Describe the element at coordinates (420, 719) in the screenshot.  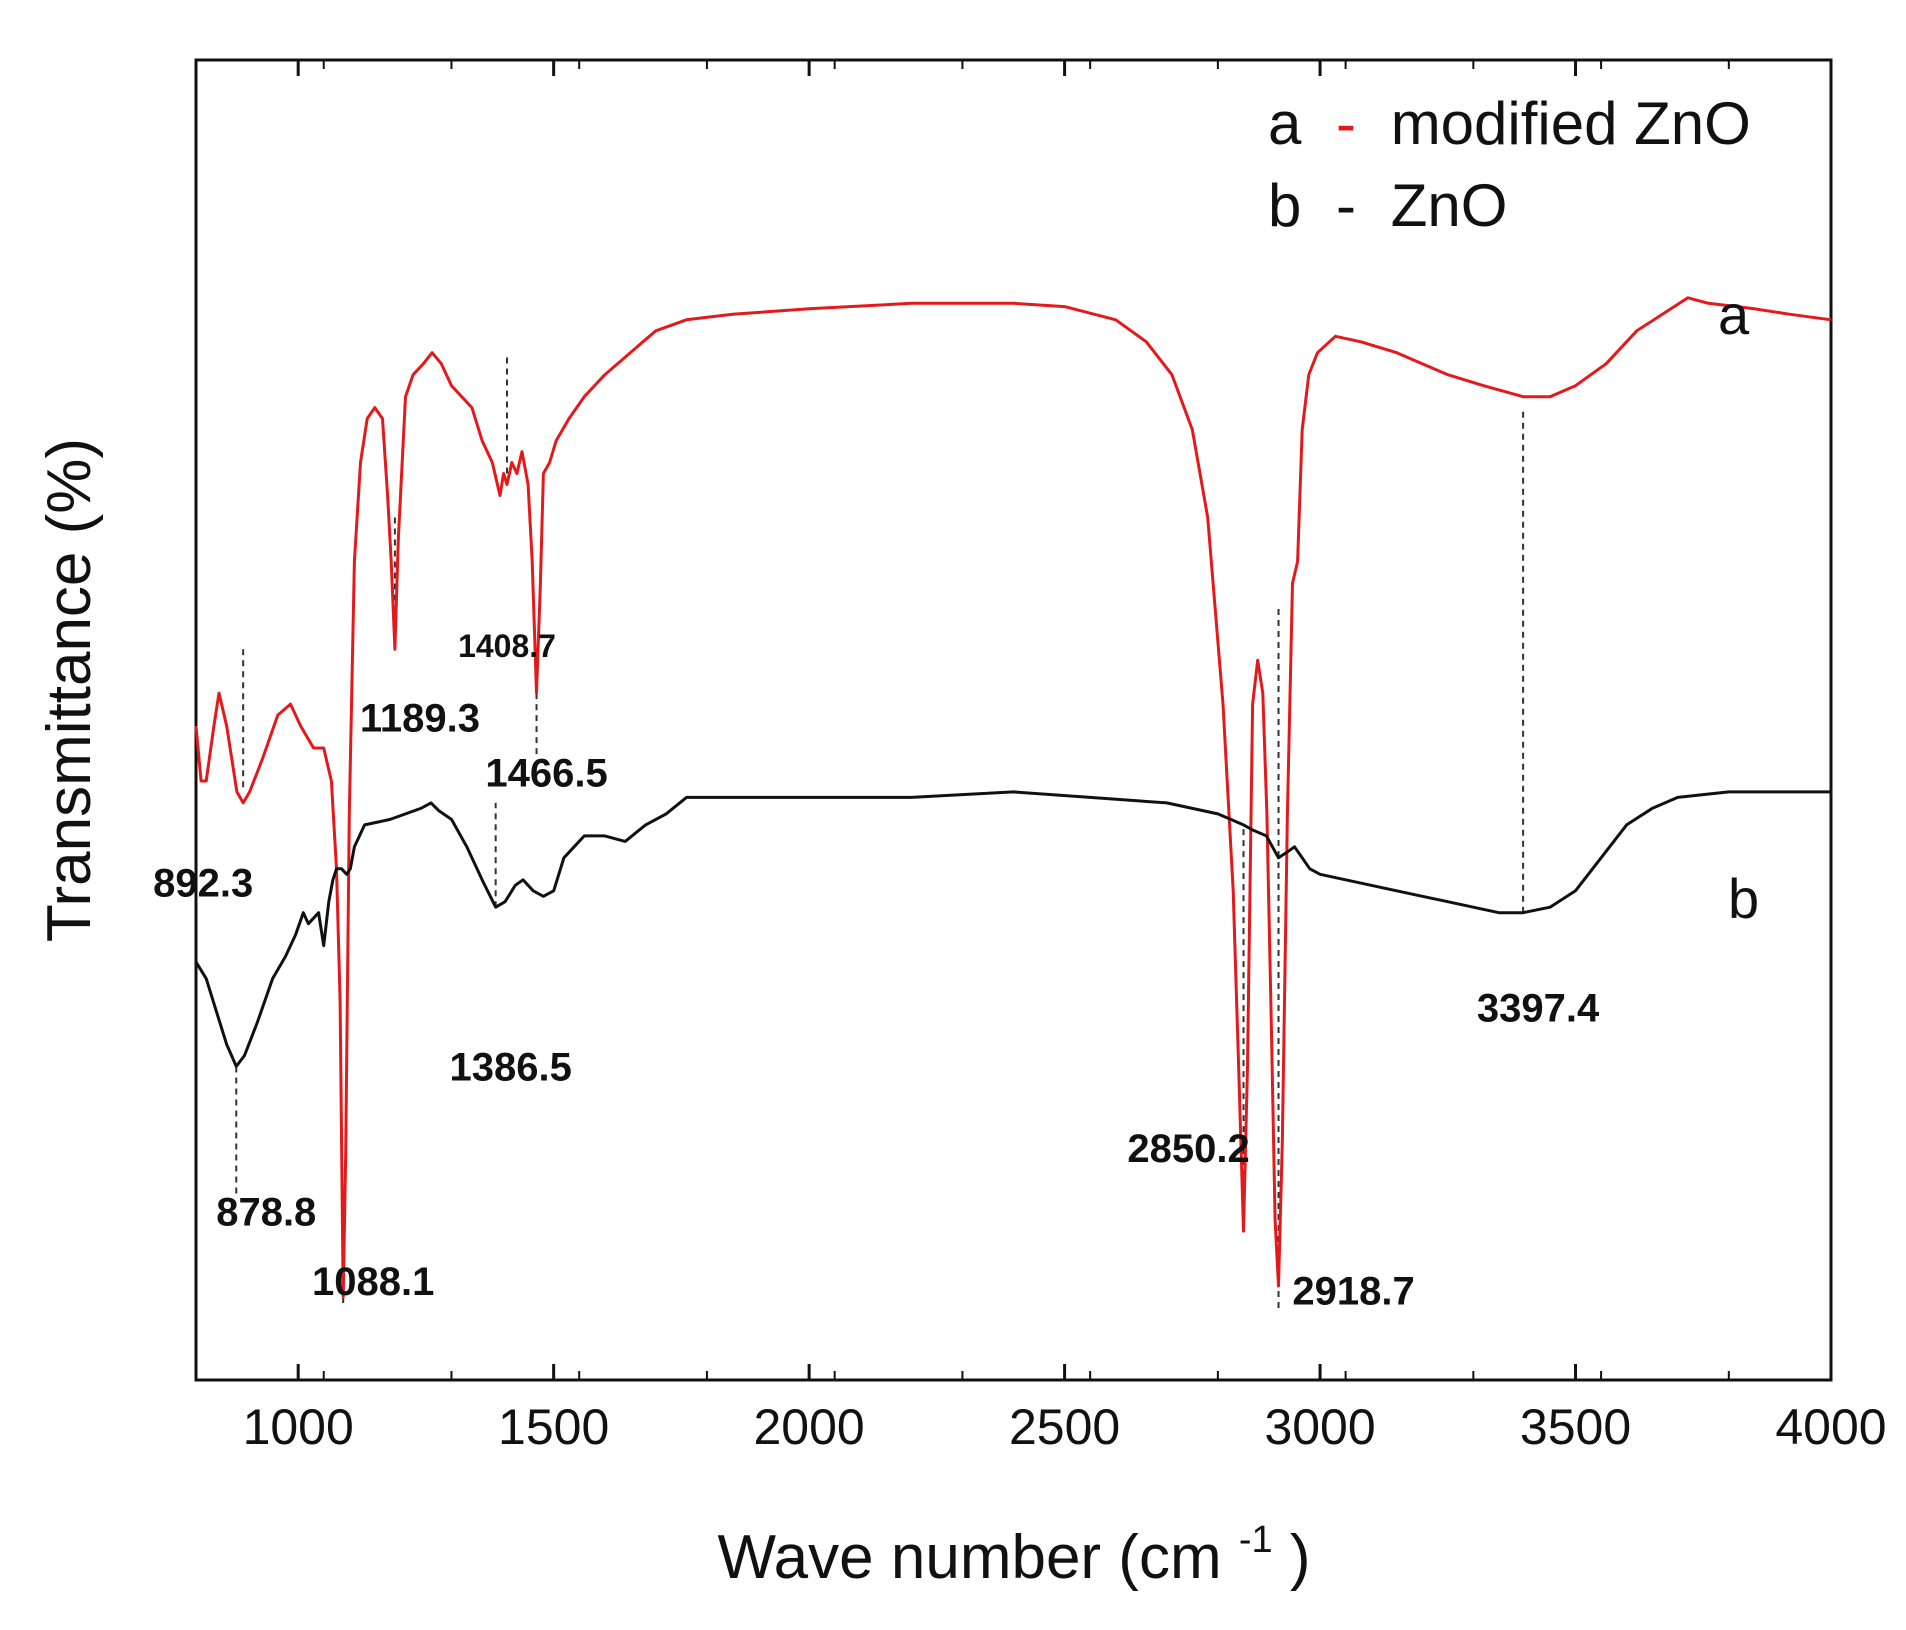
I see `peak-label: 1189.3` at that location.